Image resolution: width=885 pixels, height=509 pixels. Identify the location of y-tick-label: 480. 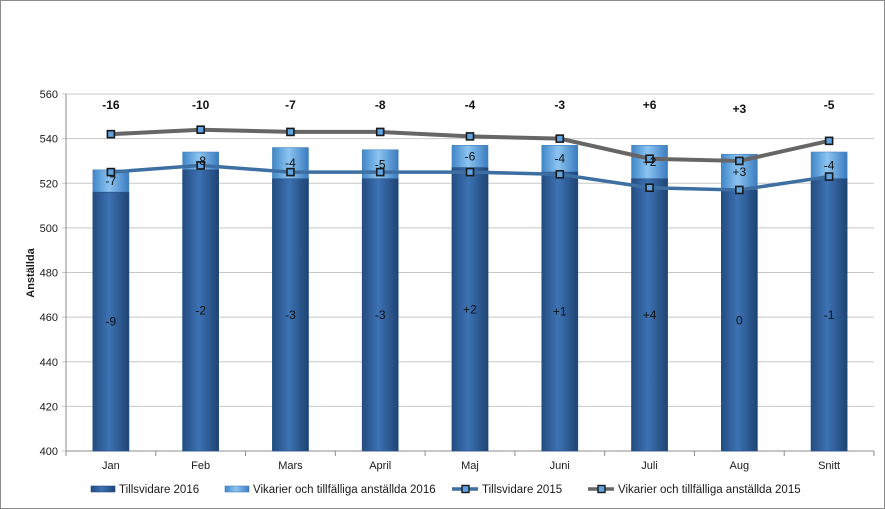
(49, 274).